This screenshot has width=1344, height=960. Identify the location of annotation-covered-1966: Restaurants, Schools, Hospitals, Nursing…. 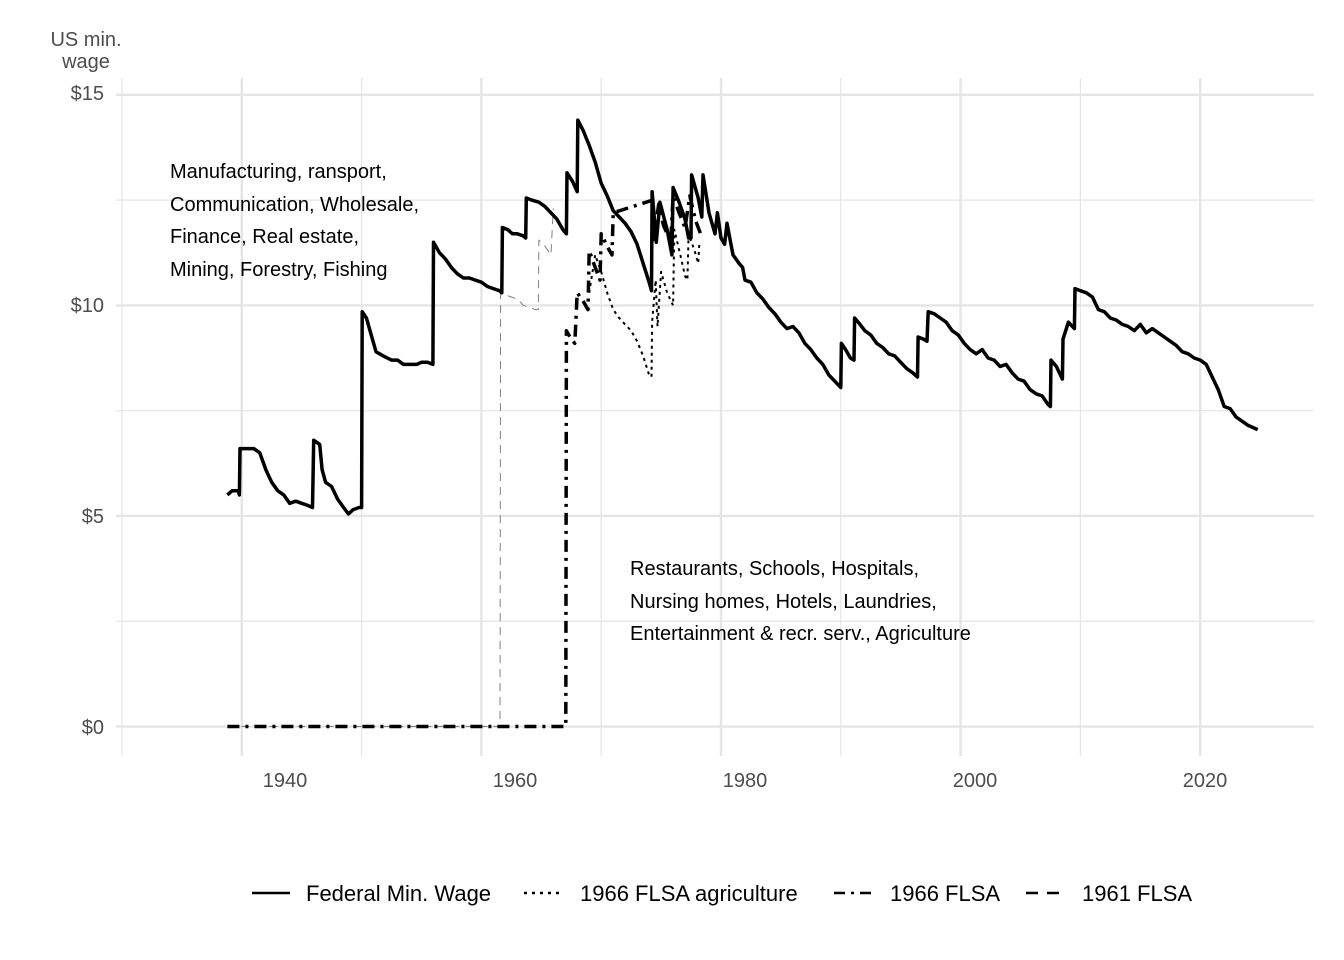
(800, 601).